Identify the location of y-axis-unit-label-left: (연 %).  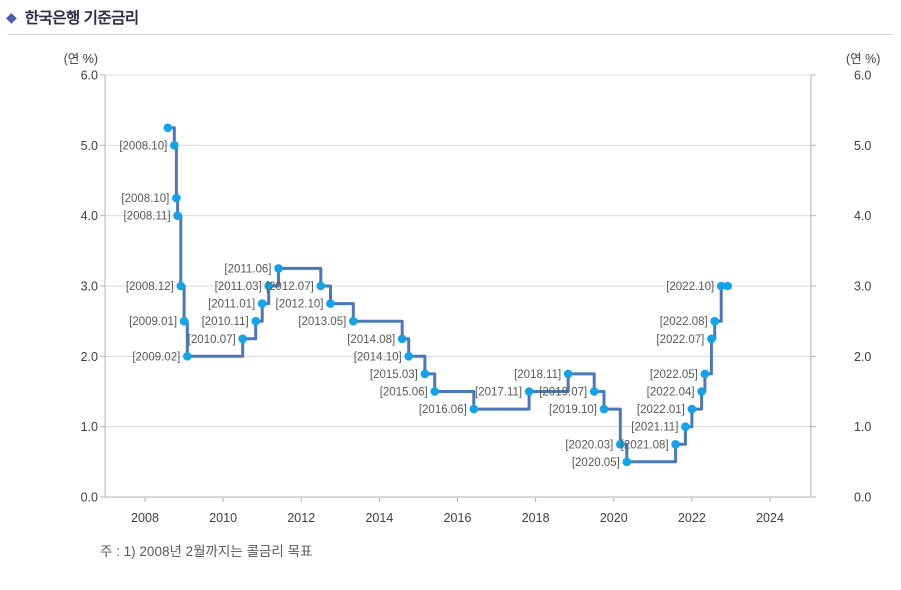
(80, 59).